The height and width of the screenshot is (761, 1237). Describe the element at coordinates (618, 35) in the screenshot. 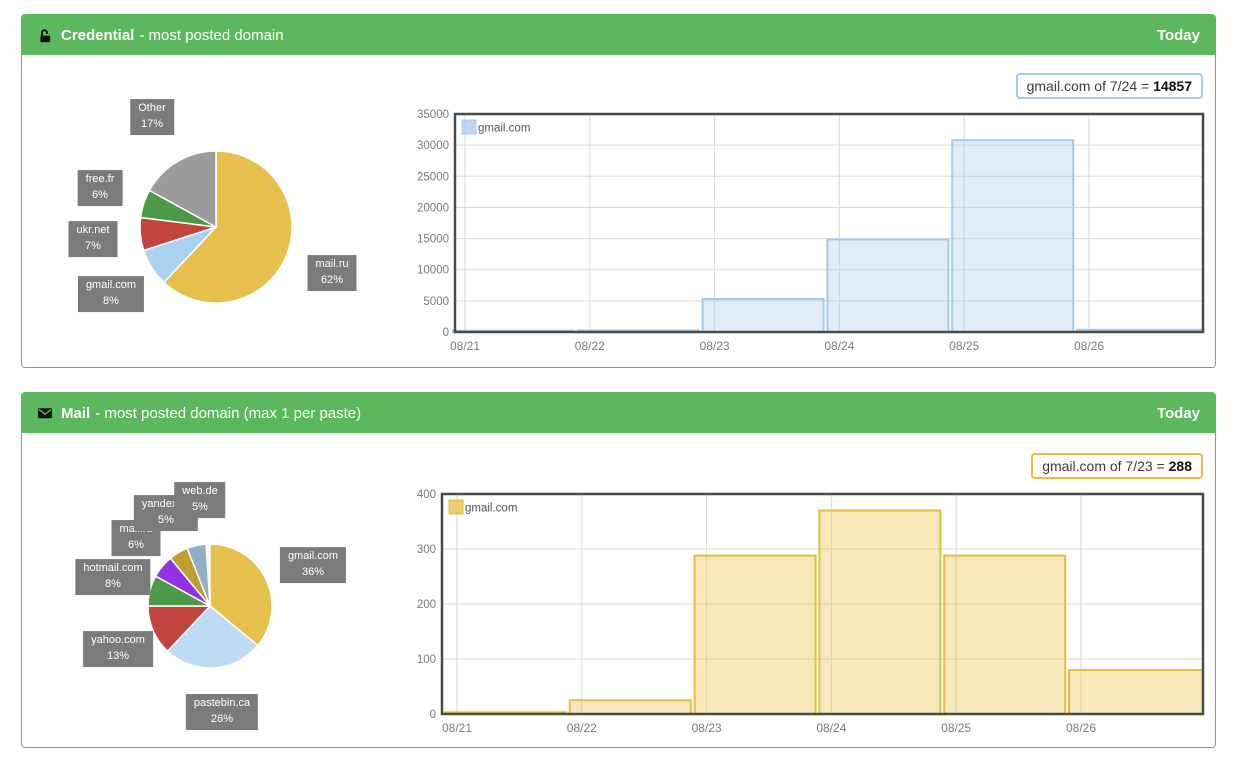

I see `credential-panel-header: Credential - most posted domain Today` at that location.